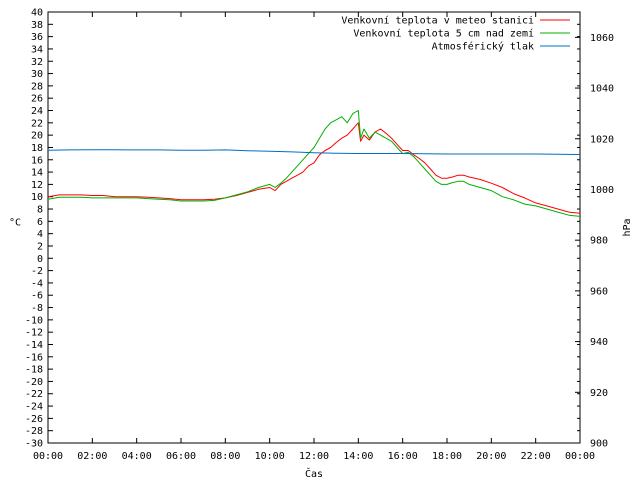  What do you see at coordinates (37, 197) in the screenshot?
I see `y-tick-label: 10` at bounding box center [37, 197].